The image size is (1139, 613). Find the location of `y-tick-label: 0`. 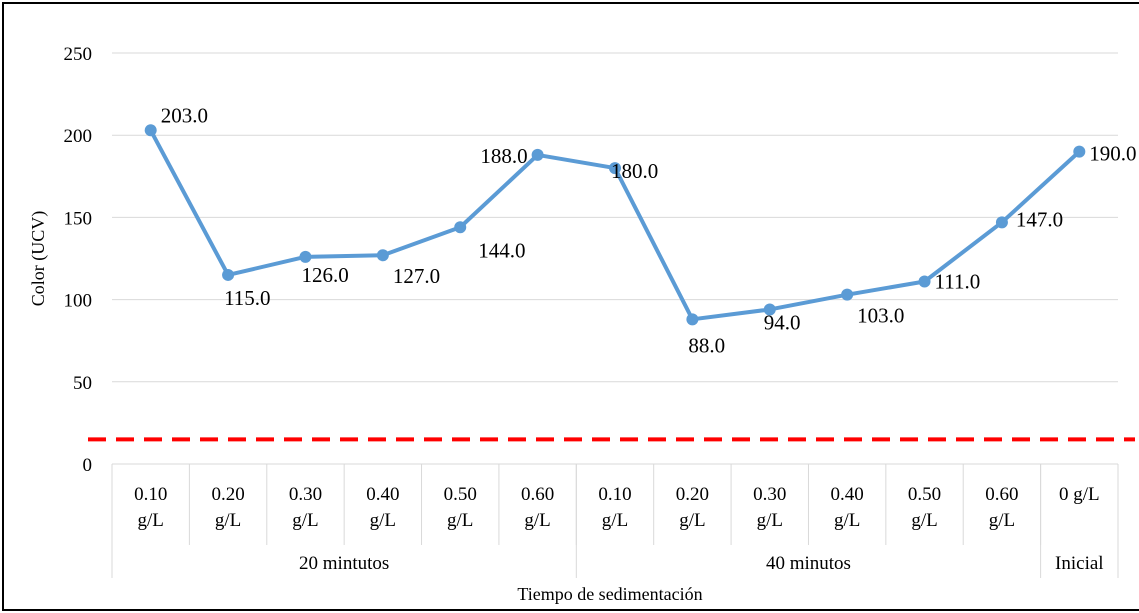

y-tick-label: 0 is located at coordinates (88, 465).